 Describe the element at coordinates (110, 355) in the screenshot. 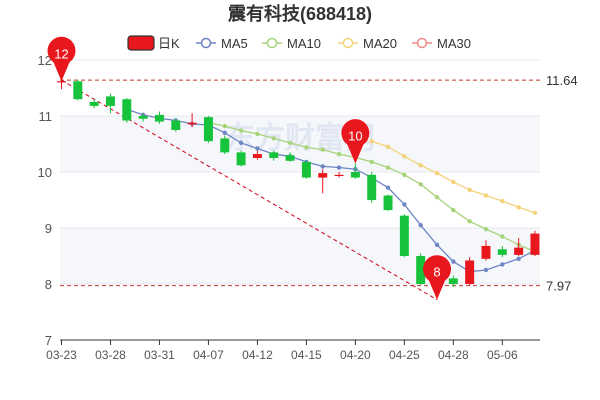

I see `x-tick-label-03-28: 03-28` at that location.